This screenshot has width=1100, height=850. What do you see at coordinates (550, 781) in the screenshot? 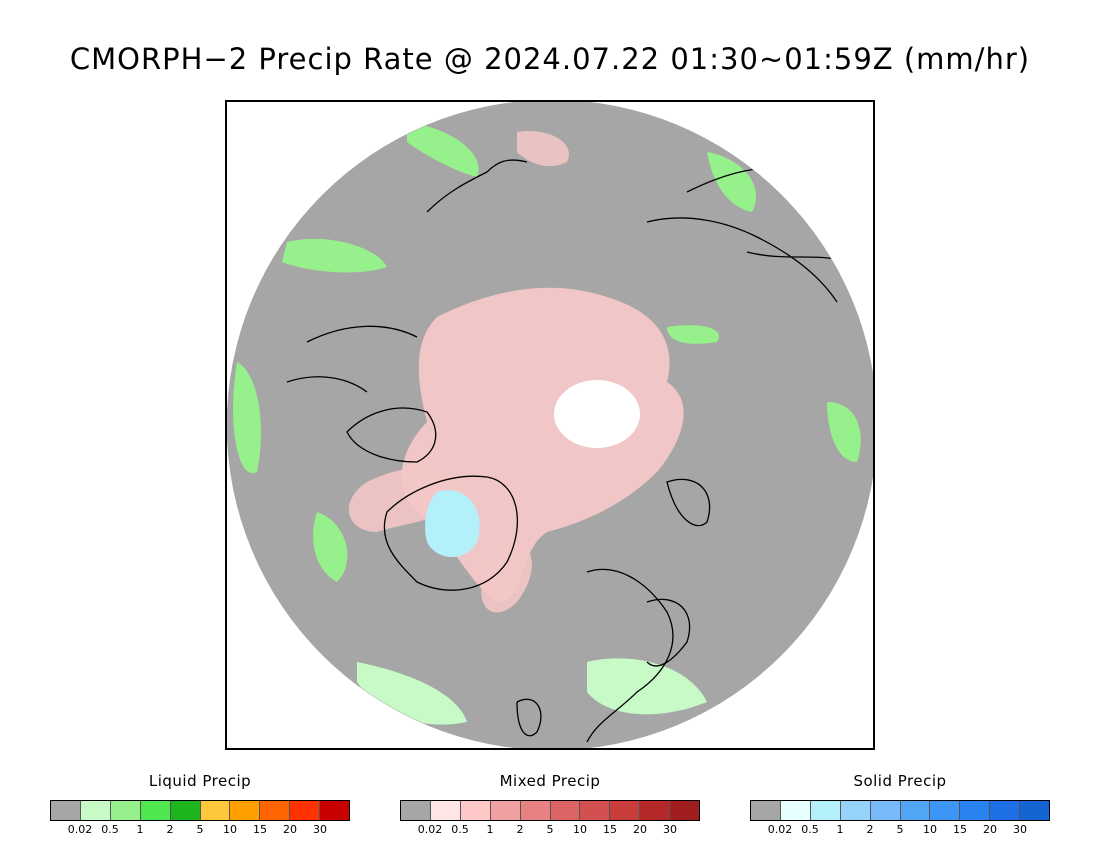
I see `legend-title-mixed: Mixed Precip` at bounding box center [550, 781].